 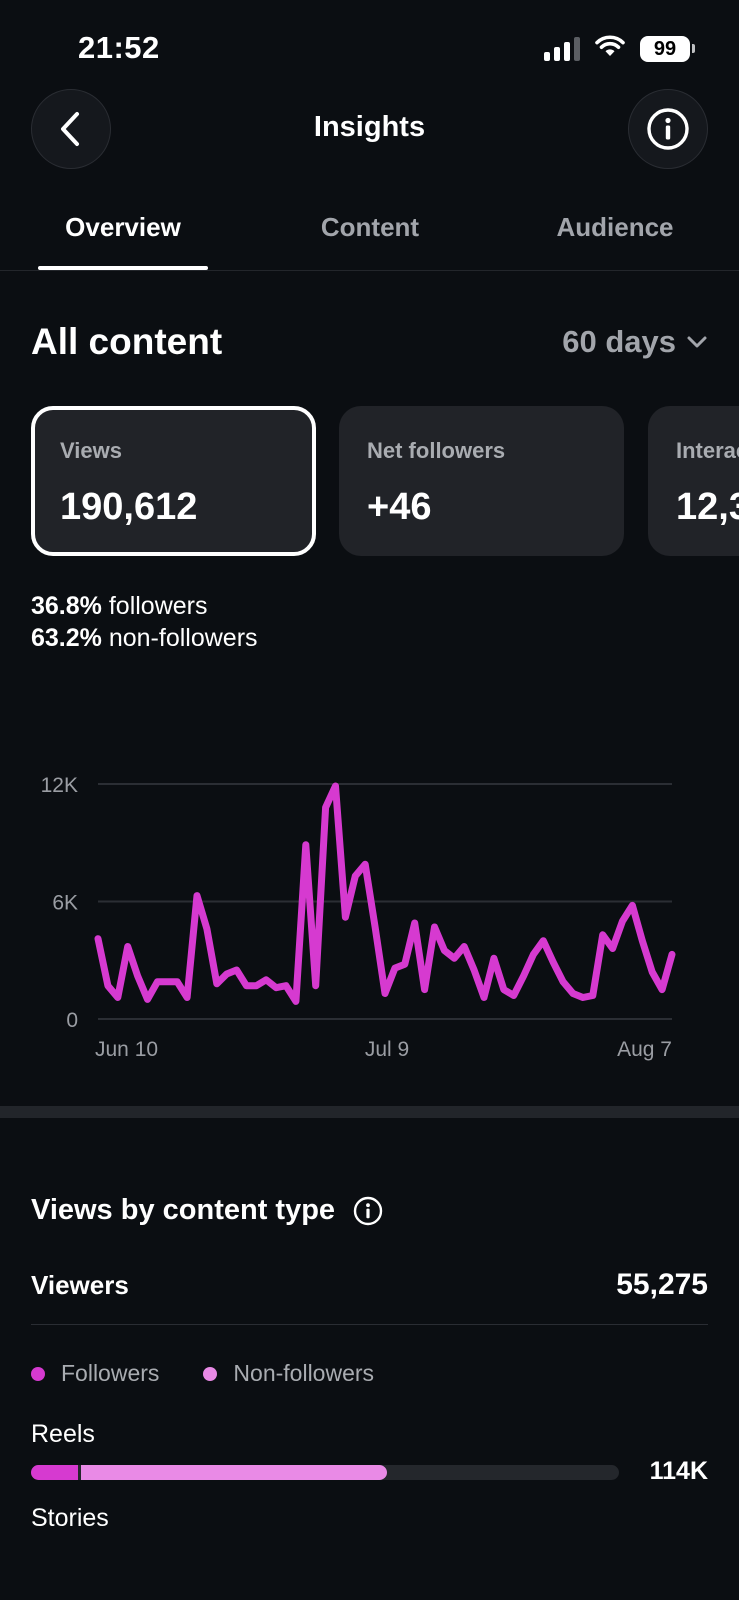 I want to click on tab-overview: Overview, so click(x=123, y=227).